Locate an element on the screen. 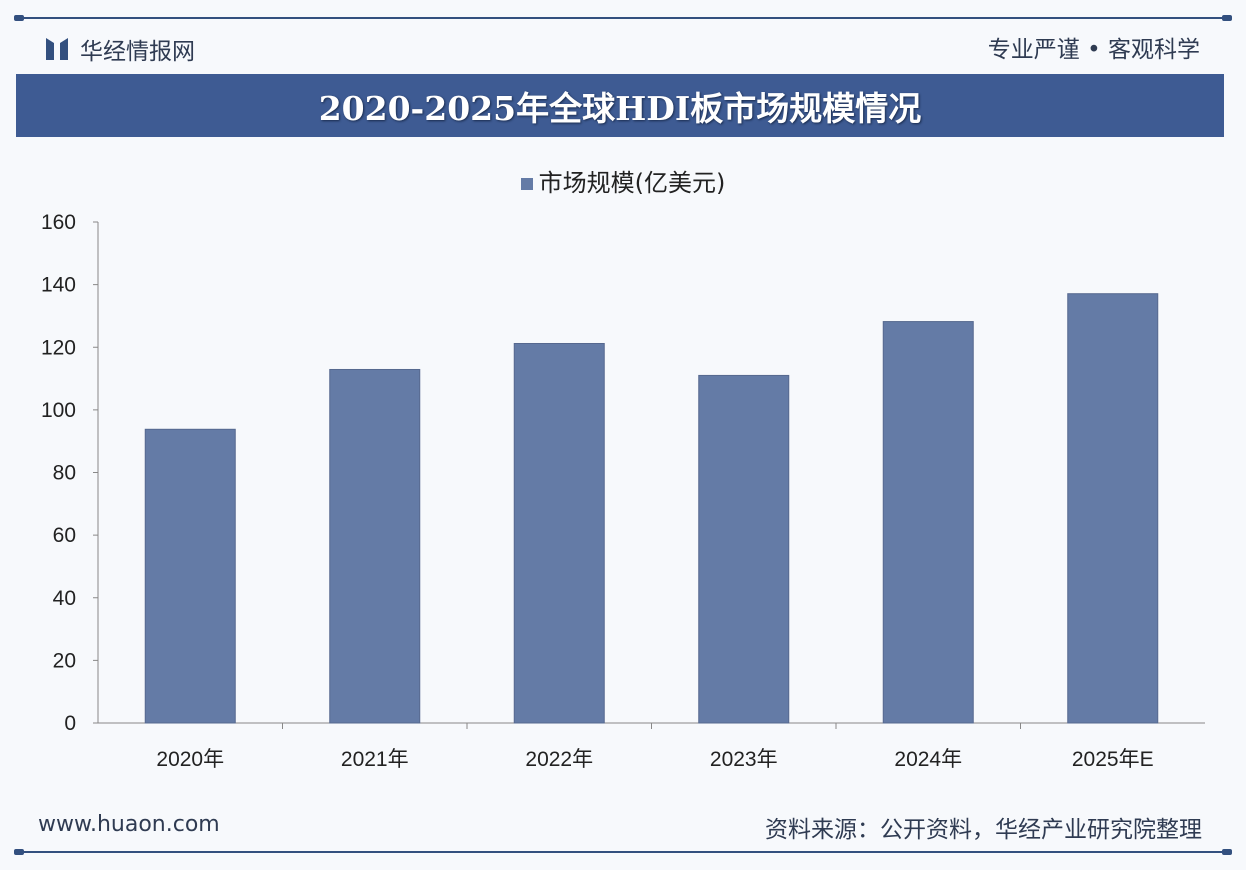 The width and height of the screenshot is (1246, 870). source-note: 资料来源：公开资料，华经产业研究院整理 is located at coordinates (983, 830).